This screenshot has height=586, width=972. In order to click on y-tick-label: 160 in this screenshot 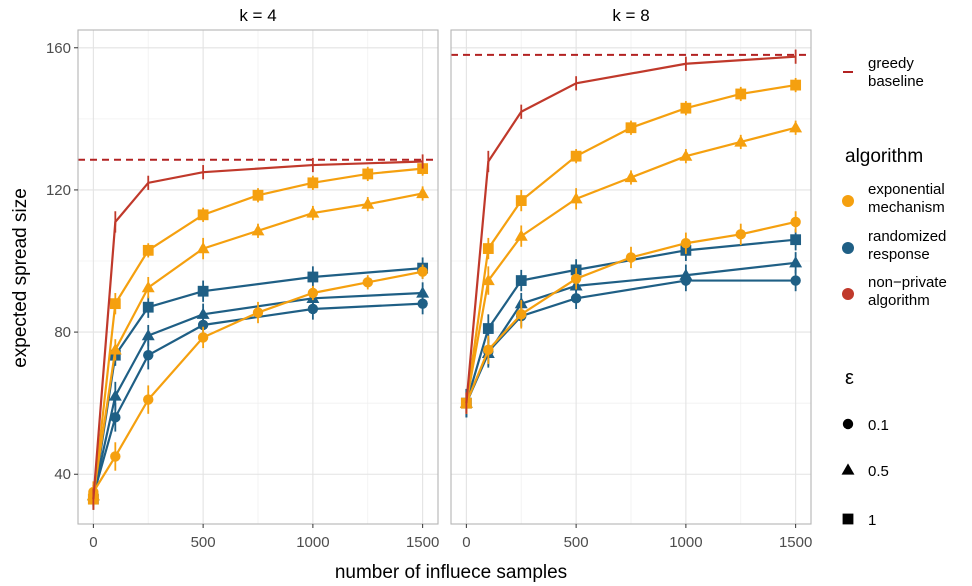, I will do `click(58, 48)`.